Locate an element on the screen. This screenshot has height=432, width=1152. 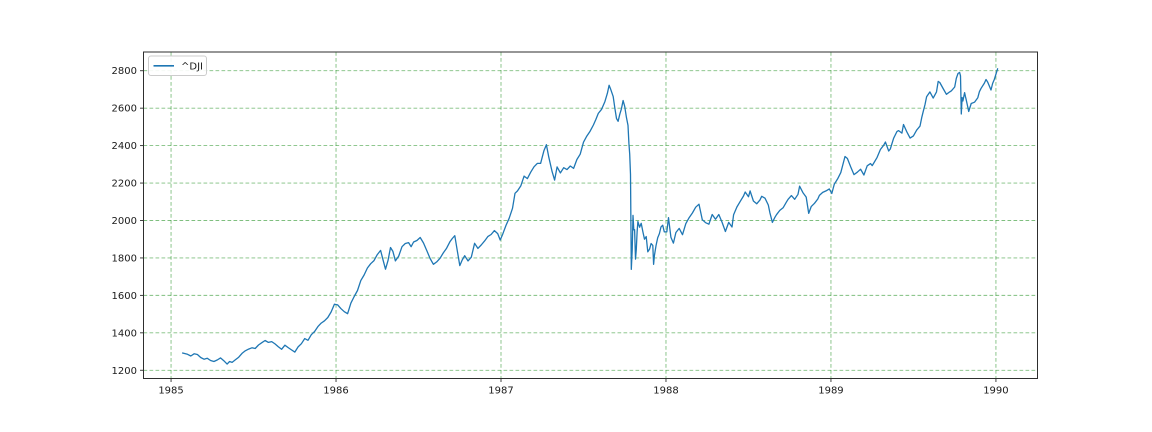
y-tick-label: 2200 is located at coordinates (124, 184).